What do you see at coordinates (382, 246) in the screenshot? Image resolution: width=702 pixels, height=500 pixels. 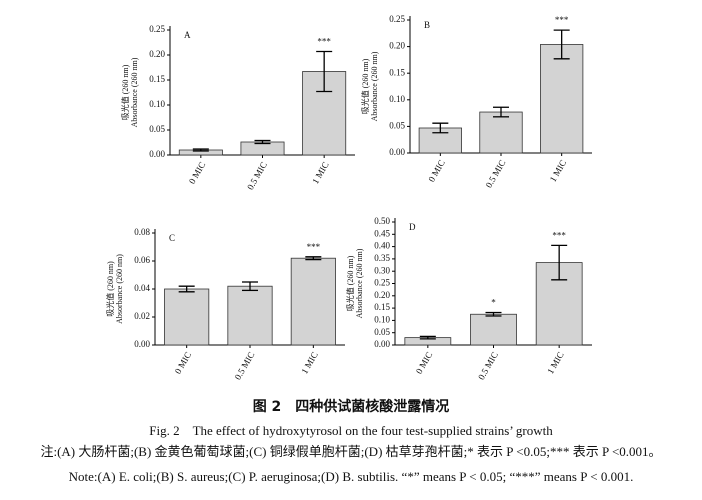 I see `y-tick-label: 0.40` at bounding box center [382, 246].